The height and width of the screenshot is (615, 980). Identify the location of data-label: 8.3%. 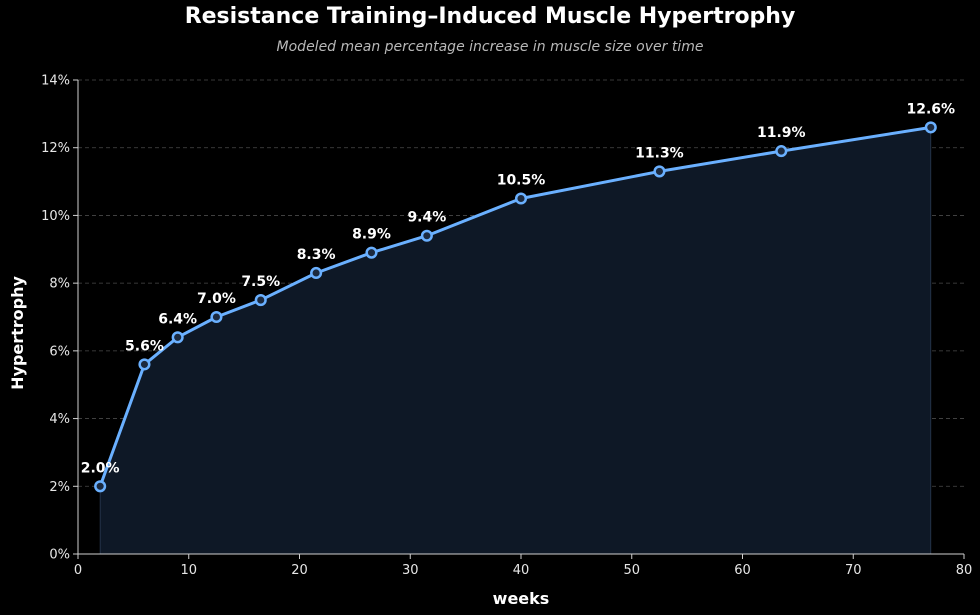
(316, 255).